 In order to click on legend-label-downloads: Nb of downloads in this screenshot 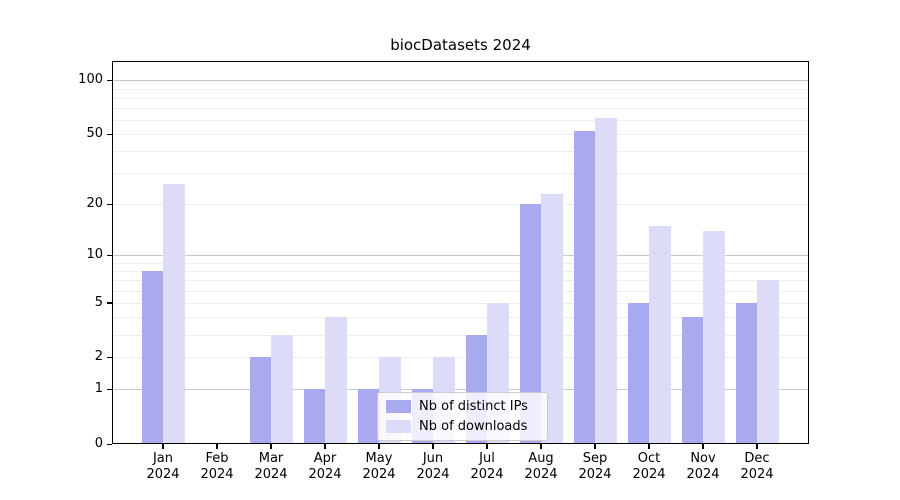, I will do `click(473, 426)`.